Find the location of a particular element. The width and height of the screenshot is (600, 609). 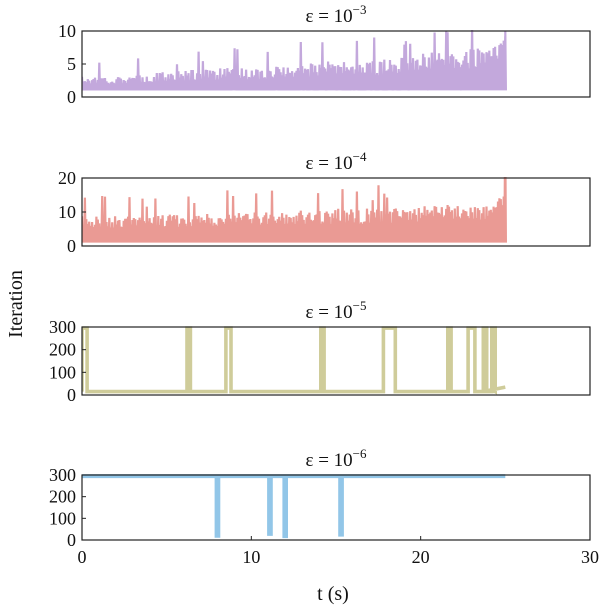

panel-title-exponent: −5 is located at coordinates (360, 305).